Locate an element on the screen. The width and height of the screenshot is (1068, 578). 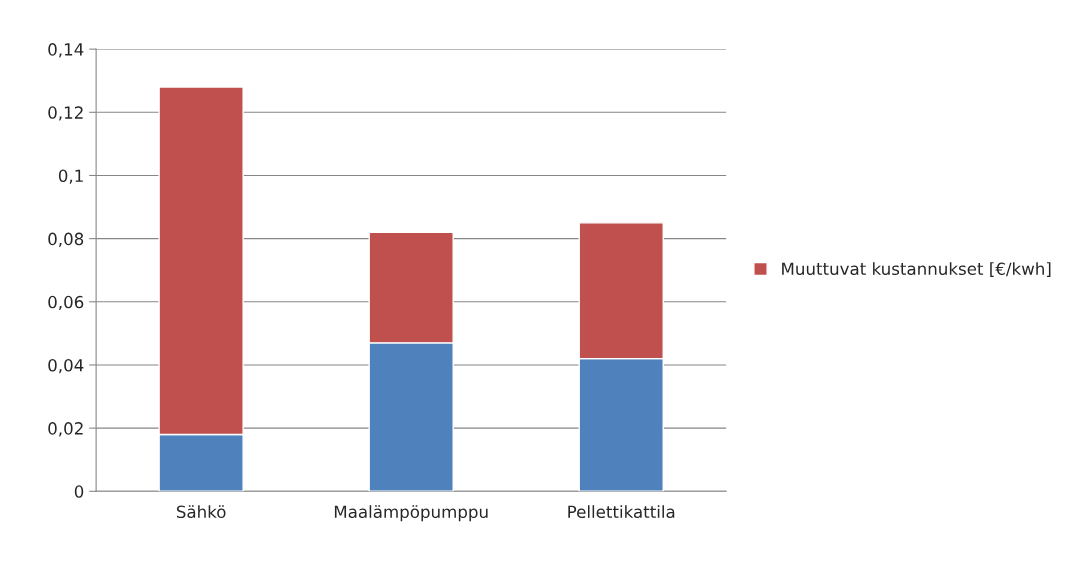
y-tick-label: 0,1 is located at coordinates (70, 176).